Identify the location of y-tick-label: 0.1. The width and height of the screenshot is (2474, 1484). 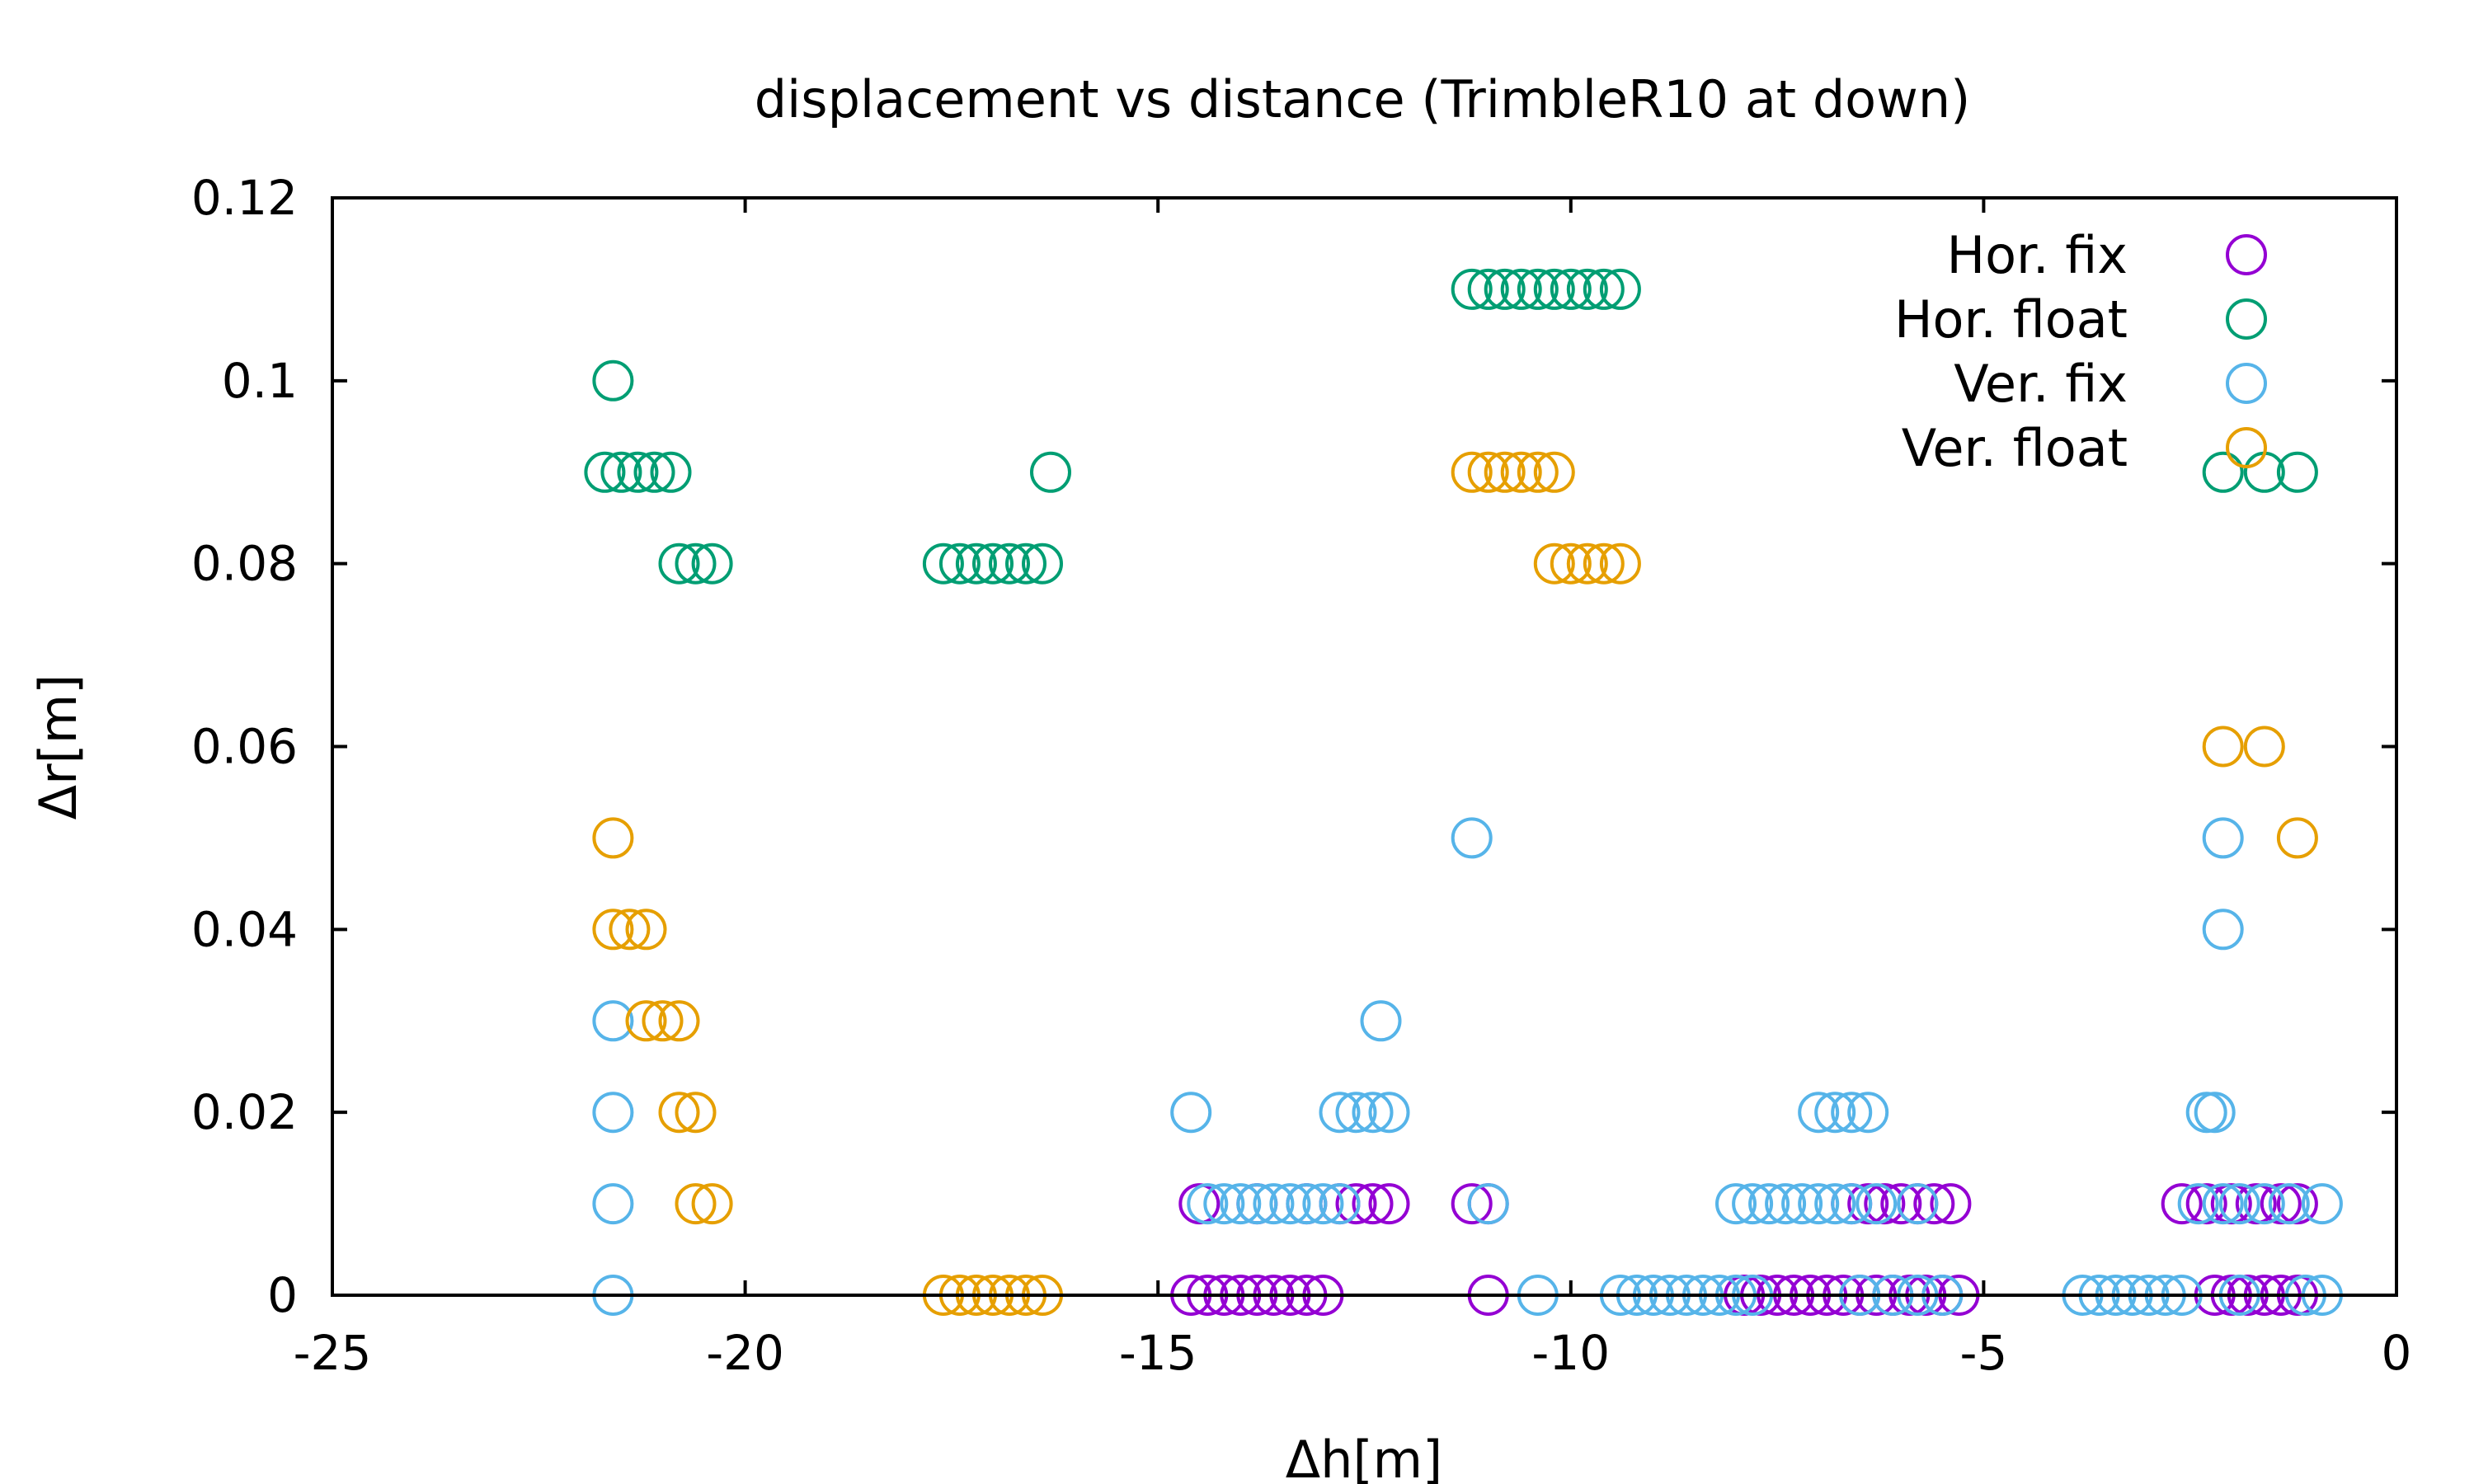
(260, 381).